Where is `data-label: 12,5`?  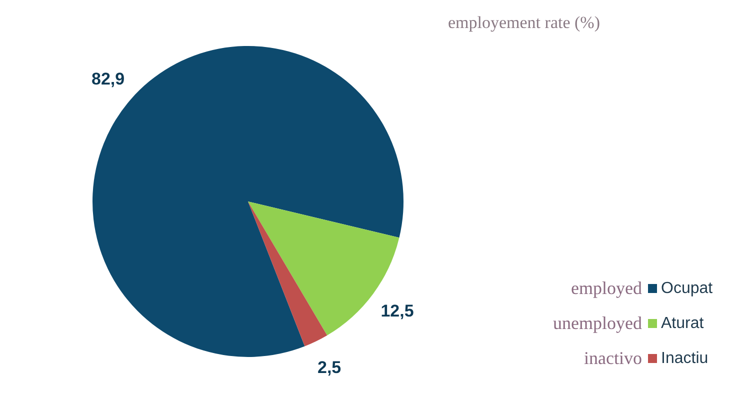
data-label: 12,5 is located at coordinates (397, 310).